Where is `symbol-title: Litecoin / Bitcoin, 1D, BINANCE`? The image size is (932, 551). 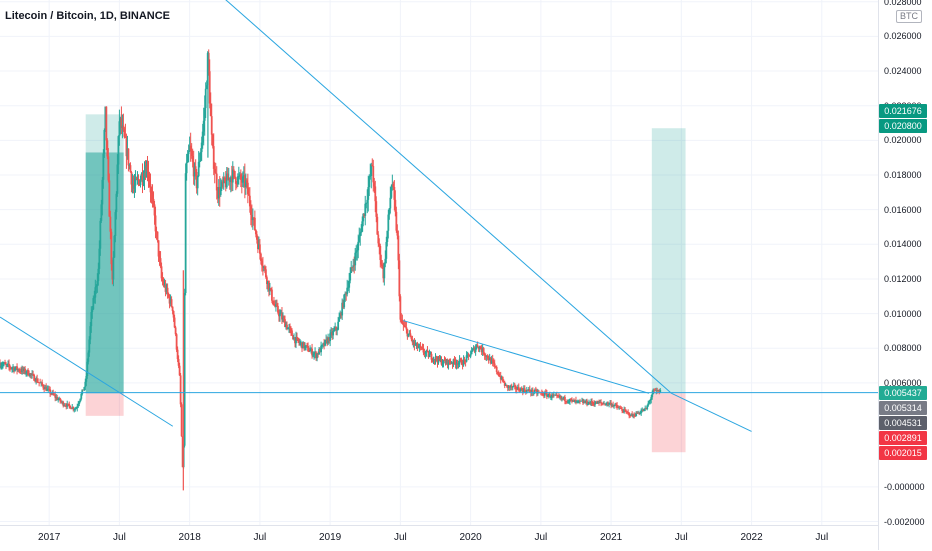 symbol-title: Litecoin / Bitcoin, 1D, BINANCE is located at coordinates (88, 16).